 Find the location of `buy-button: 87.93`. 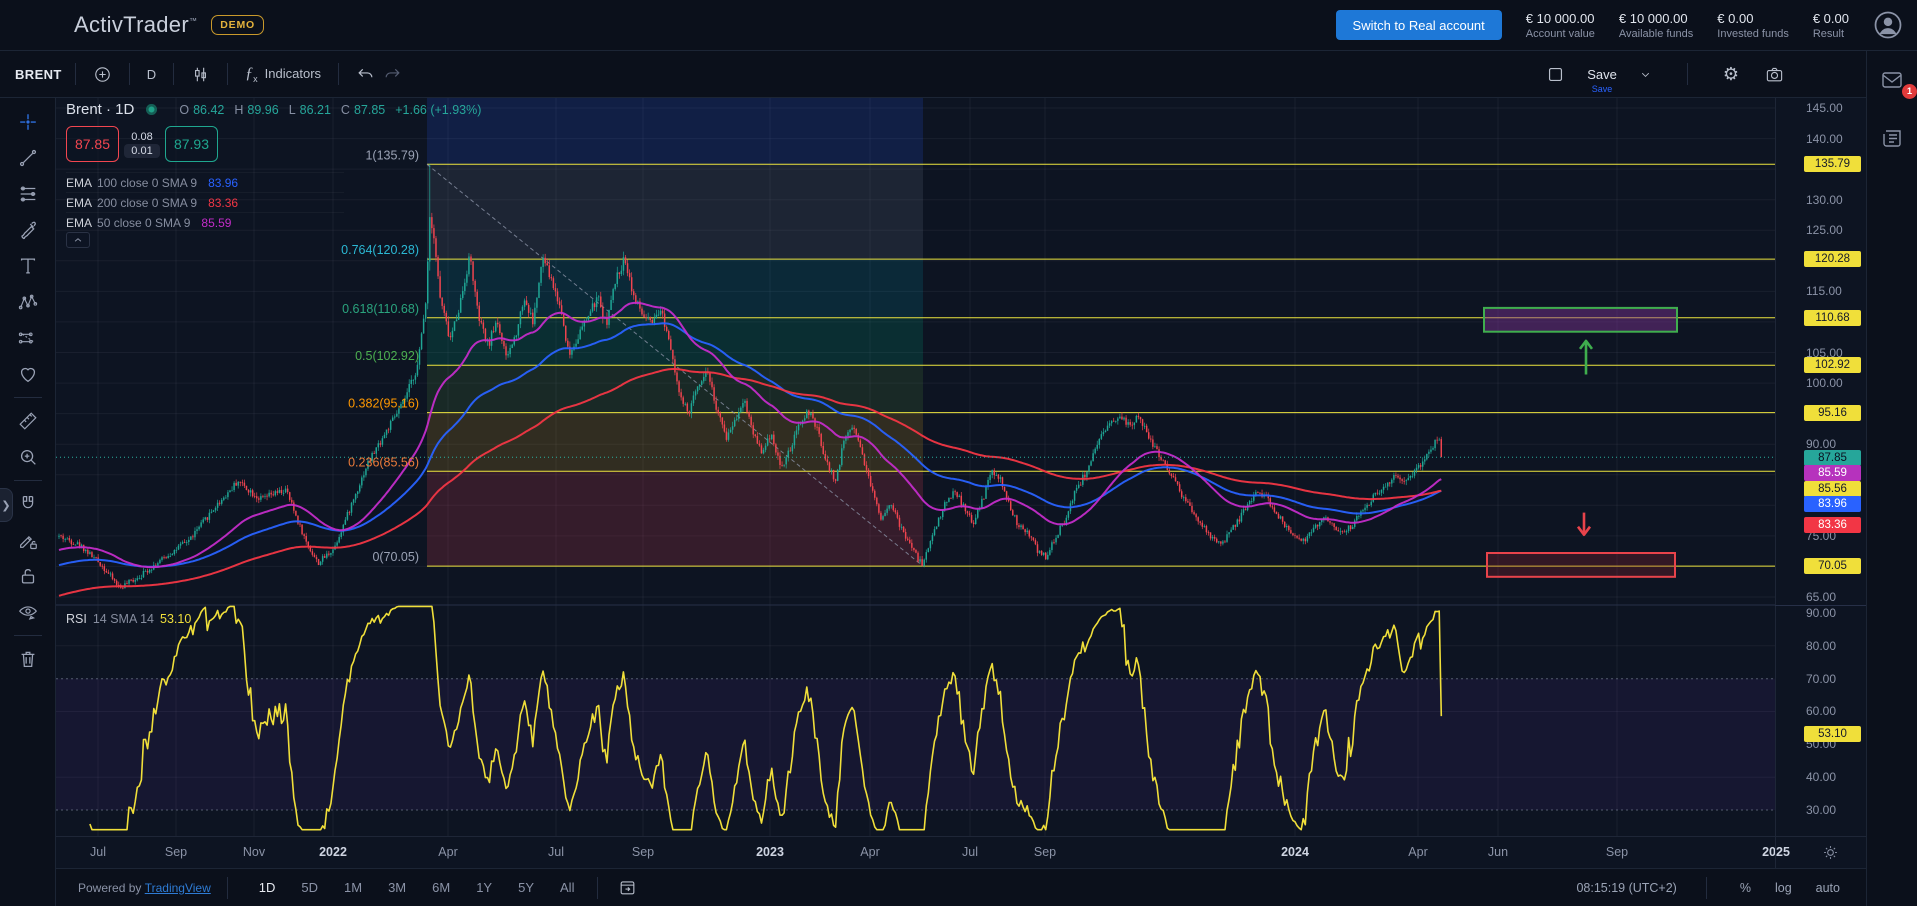

buy-button: 87.93 is located at coordinates (191, 144).